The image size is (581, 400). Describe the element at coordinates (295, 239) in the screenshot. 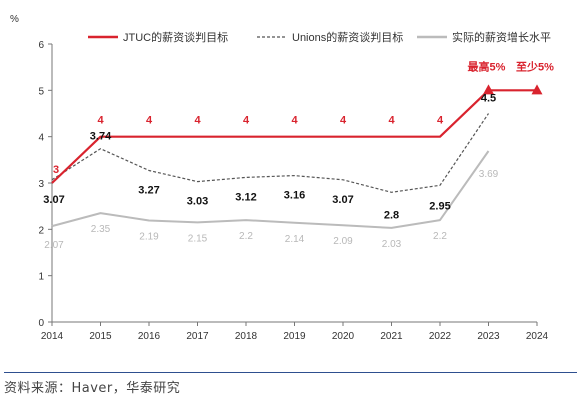

I see `data-label: 2.14` at that location.